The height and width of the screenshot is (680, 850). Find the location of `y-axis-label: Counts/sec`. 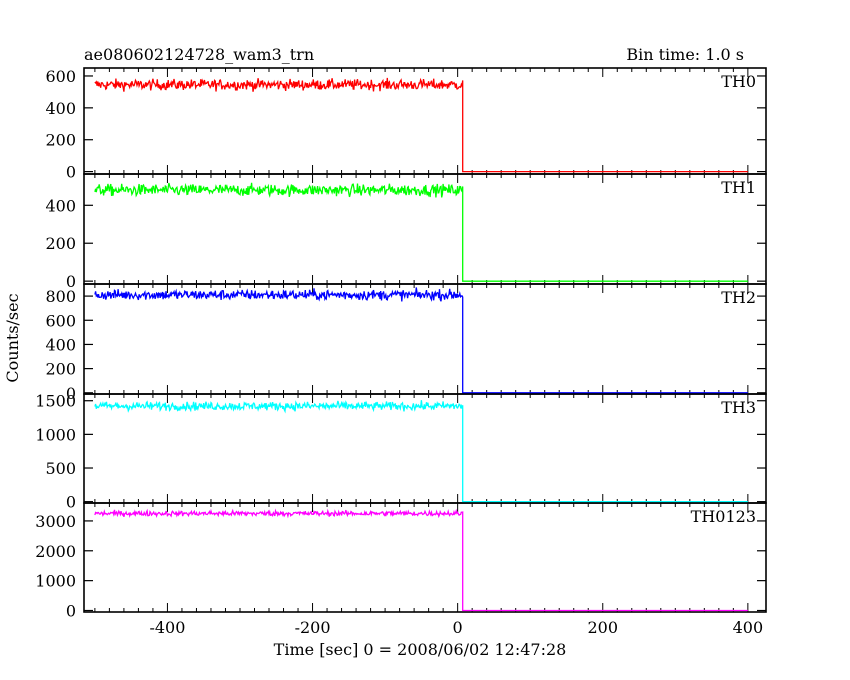

y-axis-label: Counts/sec is located at coordinates (12, 337).